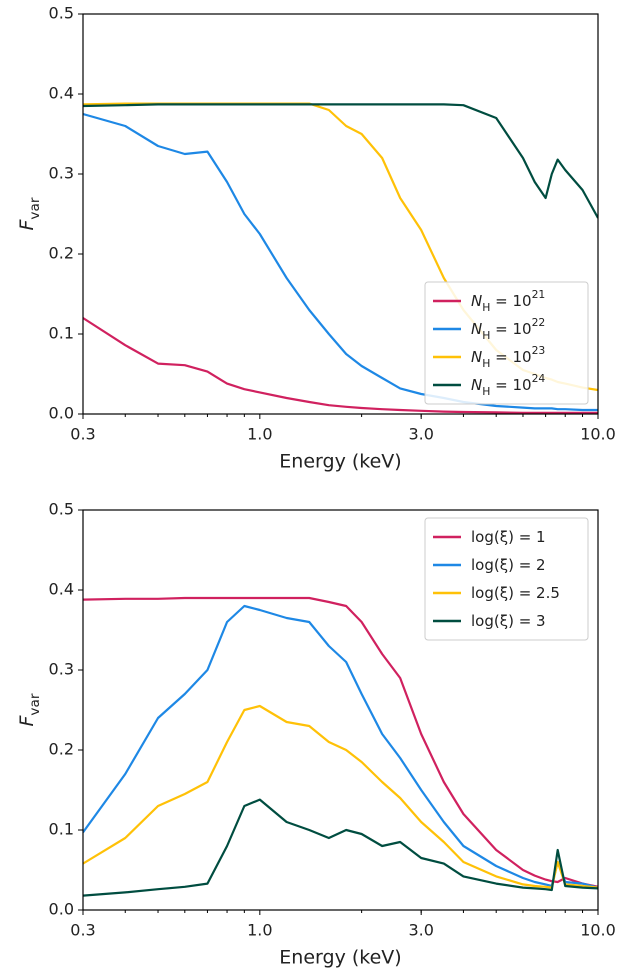  What do you see at coordinates (508, 357) in the screenshot?
I see `legend-label: NH = 1023` at bounding box center [508, 357].